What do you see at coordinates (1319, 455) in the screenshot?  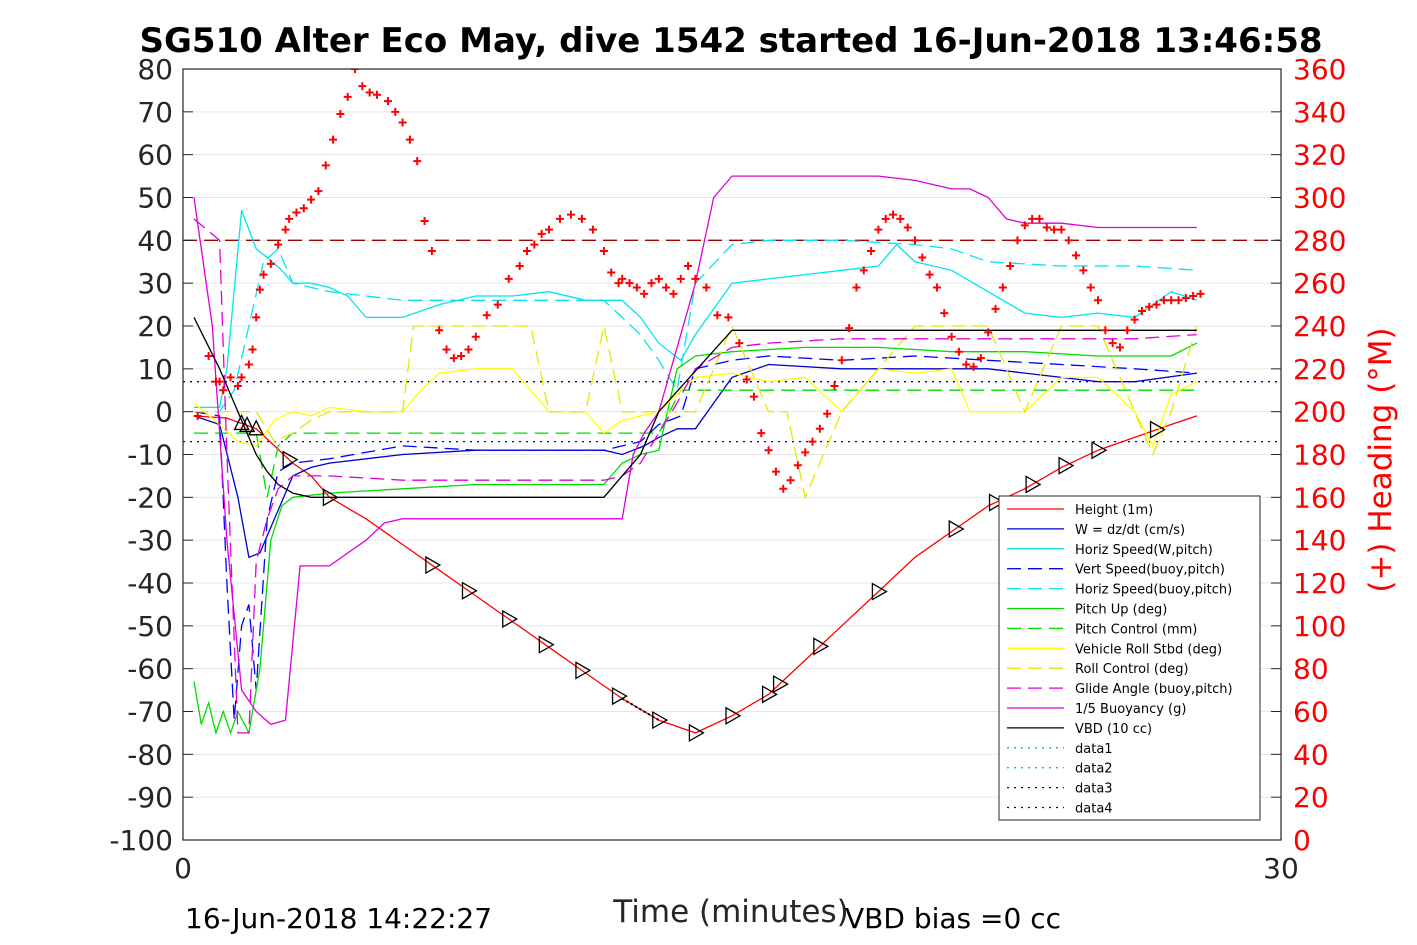 I see `y-right-tick-label: 180` at bounding box center [1319, 455].